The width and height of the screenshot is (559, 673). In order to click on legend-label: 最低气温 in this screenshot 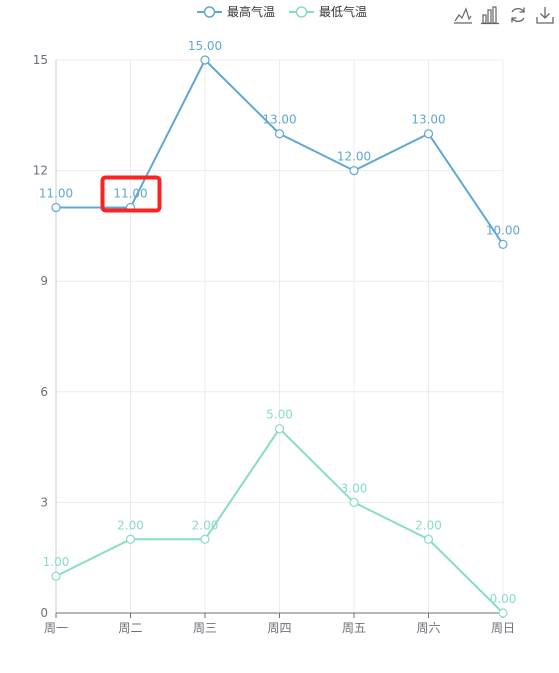, I will do `click(343, 11)`.